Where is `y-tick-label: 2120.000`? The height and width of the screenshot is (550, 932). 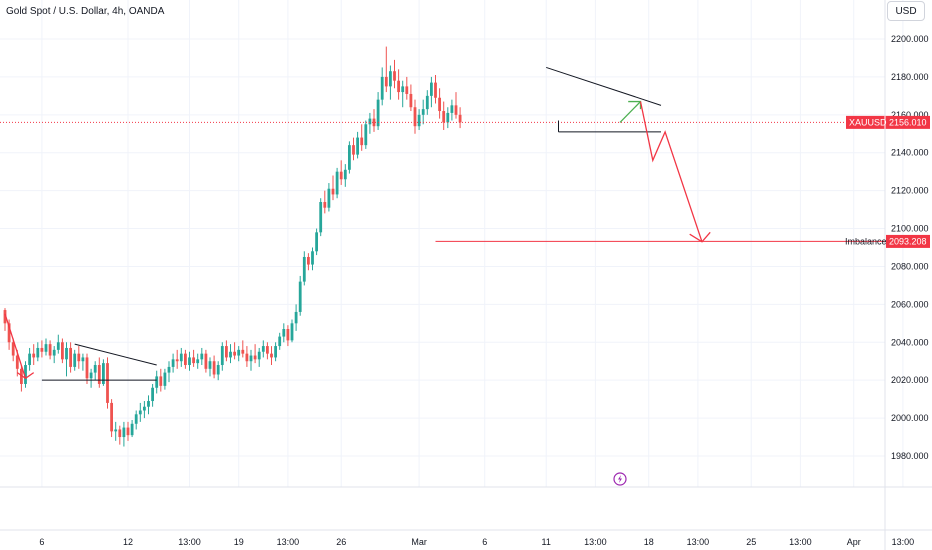
y-tick-label: 2120.000 is located at coordinates (910, 191).